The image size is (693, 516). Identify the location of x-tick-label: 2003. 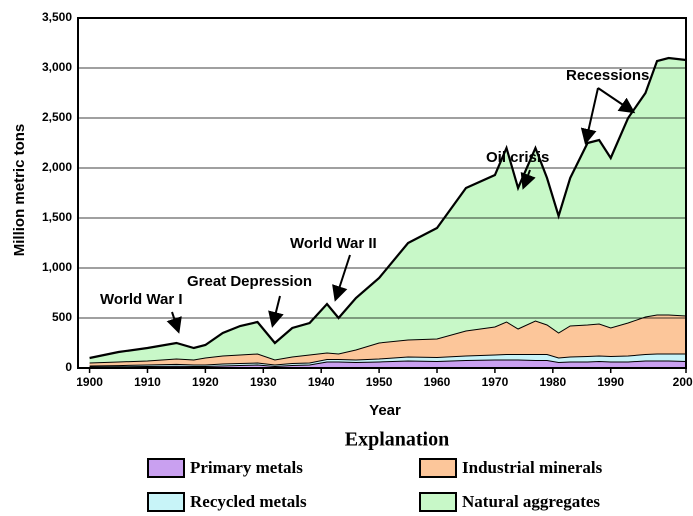
(683, 382).